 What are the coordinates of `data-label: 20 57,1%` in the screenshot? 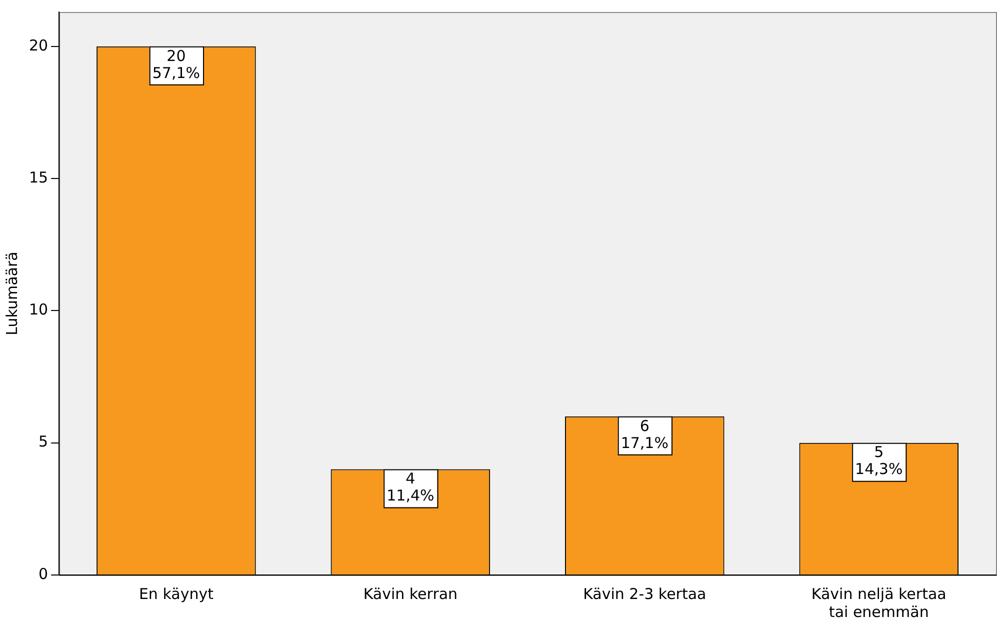 It's located at (176, 64).